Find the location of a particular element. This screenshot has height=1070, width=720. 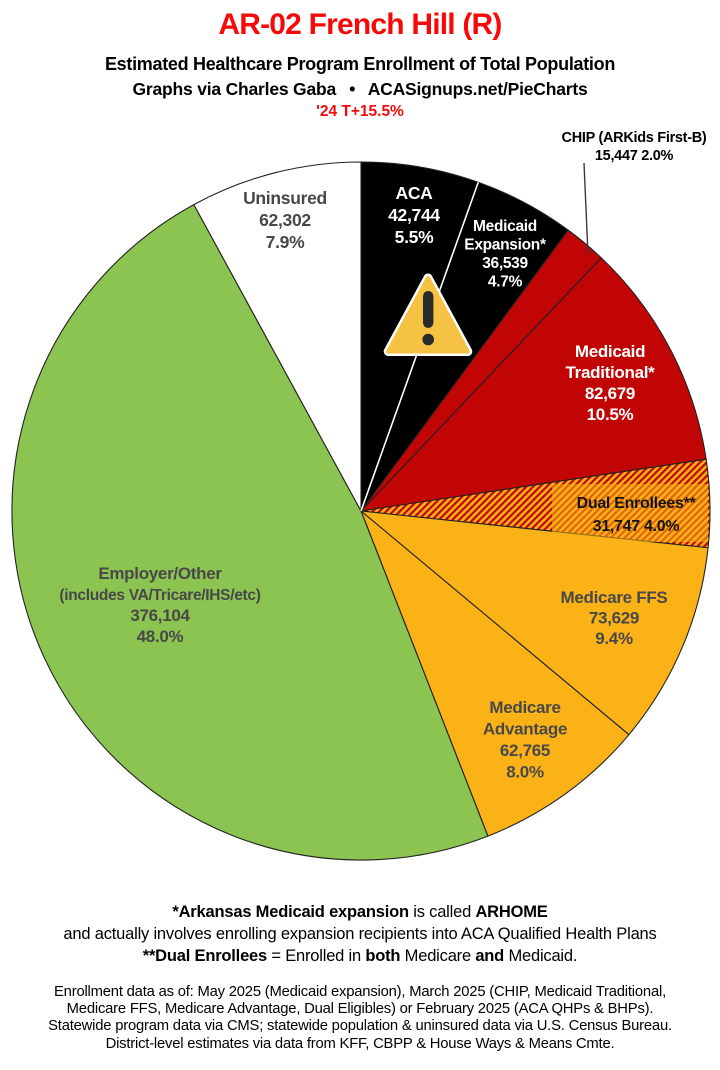

chip-slice-external-label: CHIP (ARKids First-B) 15,447 2.0% is located at coordinates (622, 147).